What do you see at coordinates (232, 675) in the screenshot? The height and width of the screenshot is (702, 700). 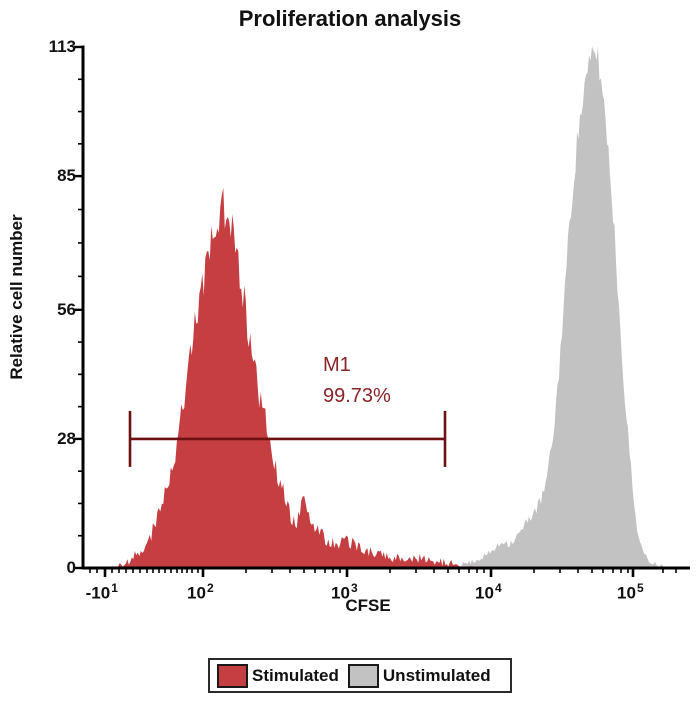 I see `legend-swatch-stimulated` at bounding box center [232, 675].